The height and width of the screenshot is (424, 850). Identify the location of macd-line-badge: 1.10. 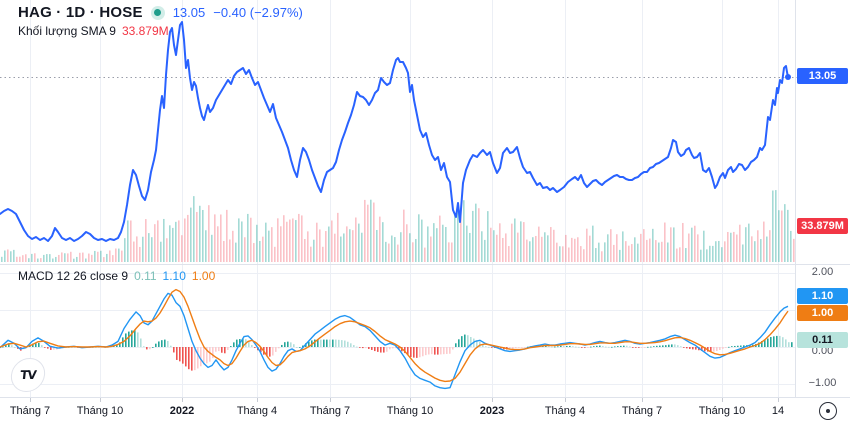
(822, 296).